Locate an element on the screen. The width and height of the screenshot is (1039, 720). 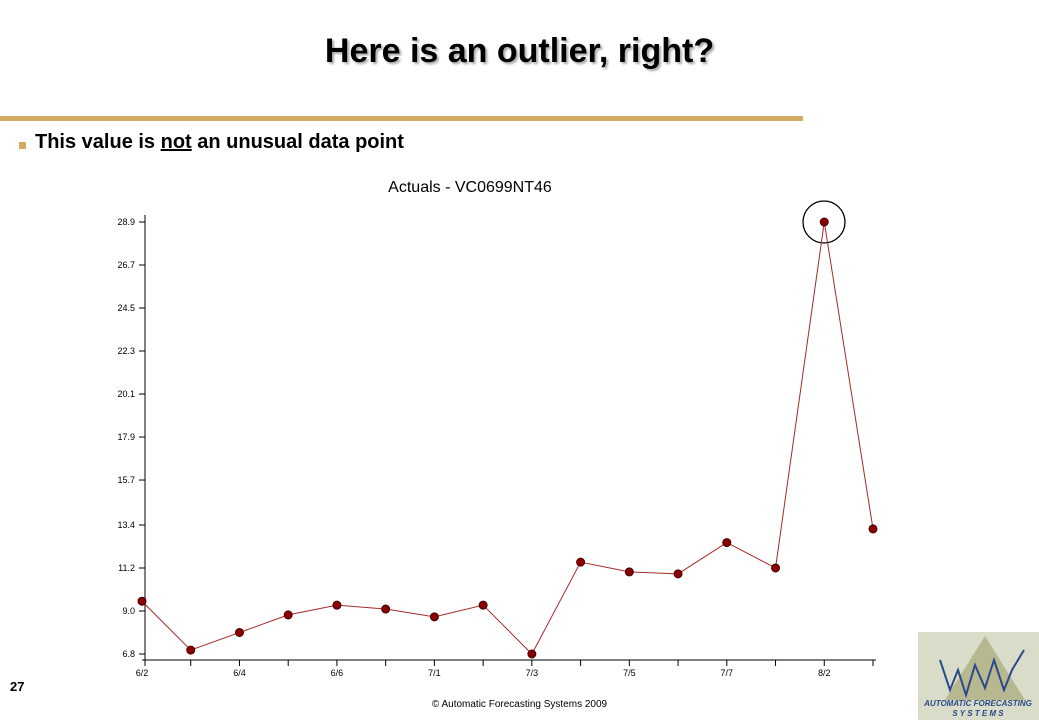
page-number: 27 is located at coordinates (17, 686).